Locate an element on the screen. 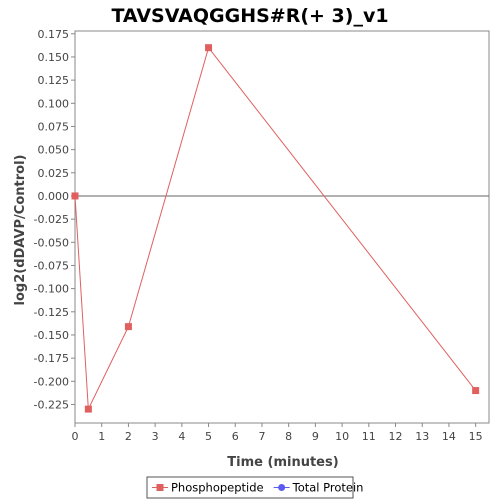  y-tick-label: -0.100 is located at coordinates (51, 289).